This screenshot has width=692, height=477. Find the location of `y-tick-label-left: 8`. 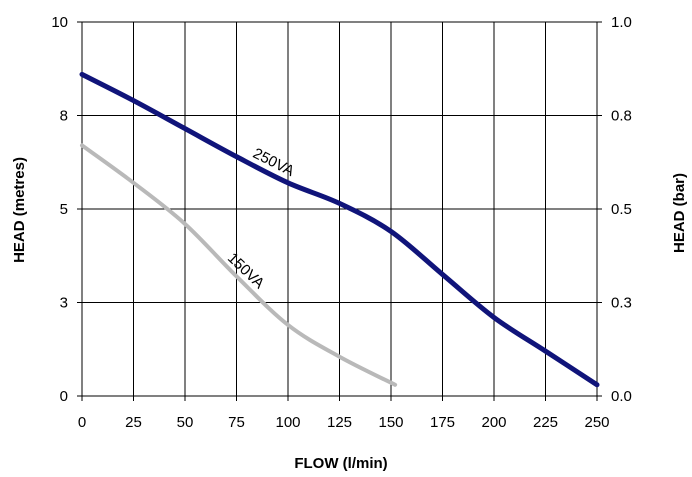

y-tick-label-left: 8 is located at coordinates (64, 116).